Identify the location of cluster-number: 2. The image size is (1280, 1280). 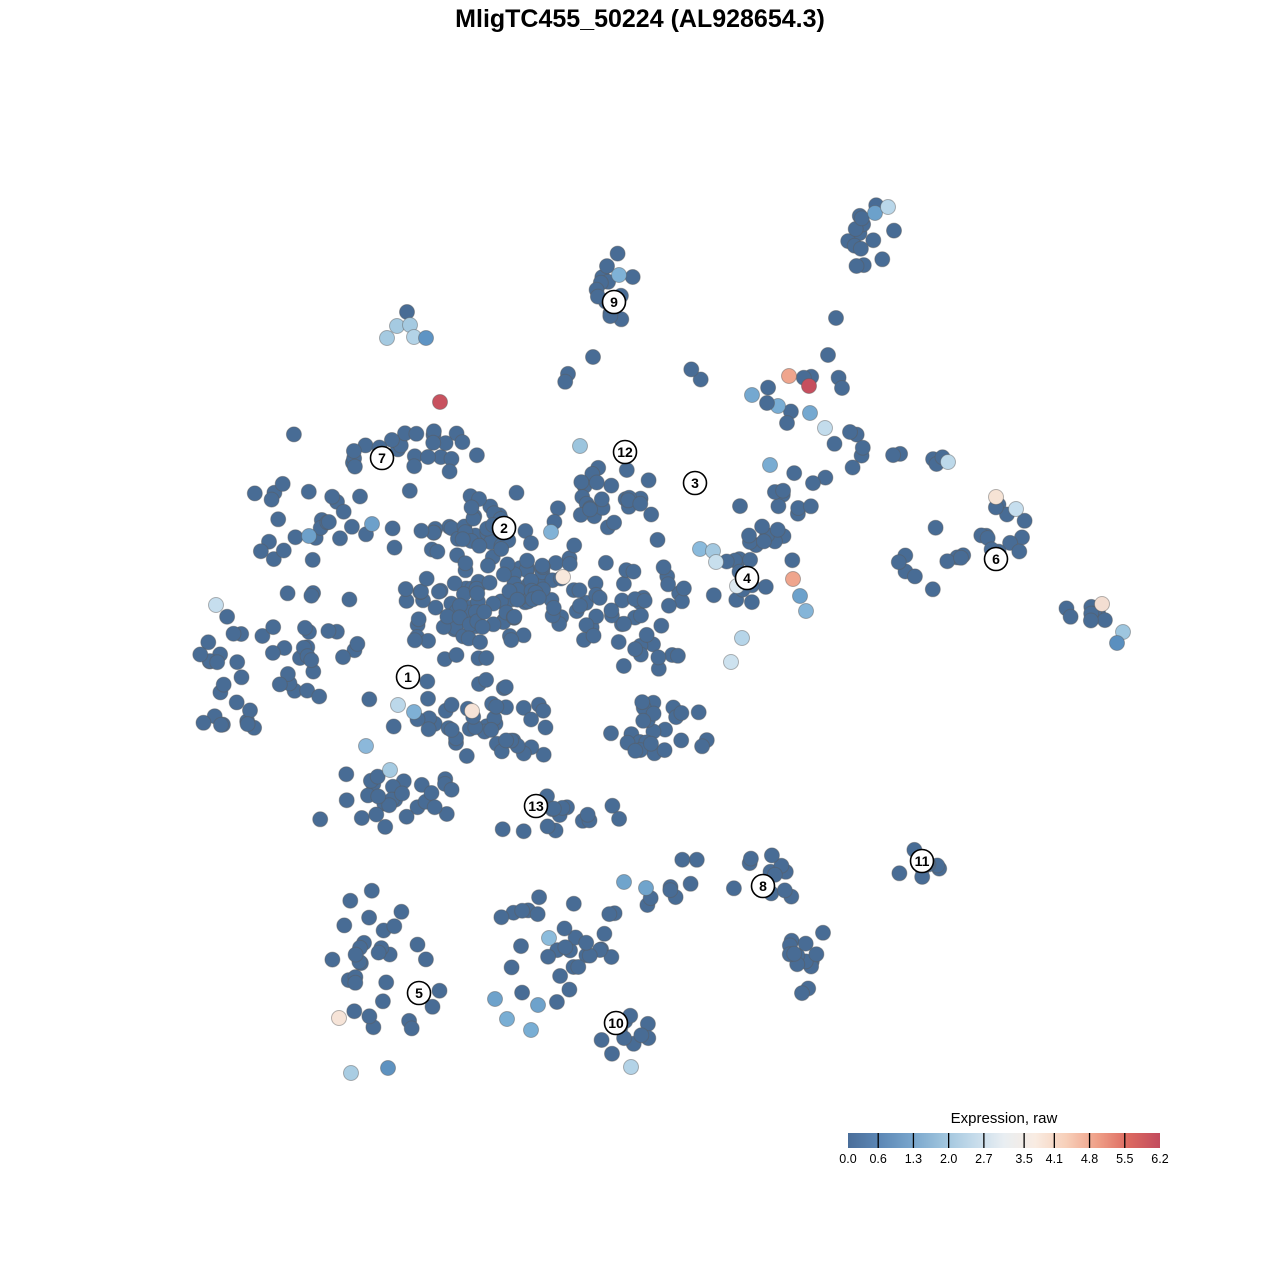
(504, 528).